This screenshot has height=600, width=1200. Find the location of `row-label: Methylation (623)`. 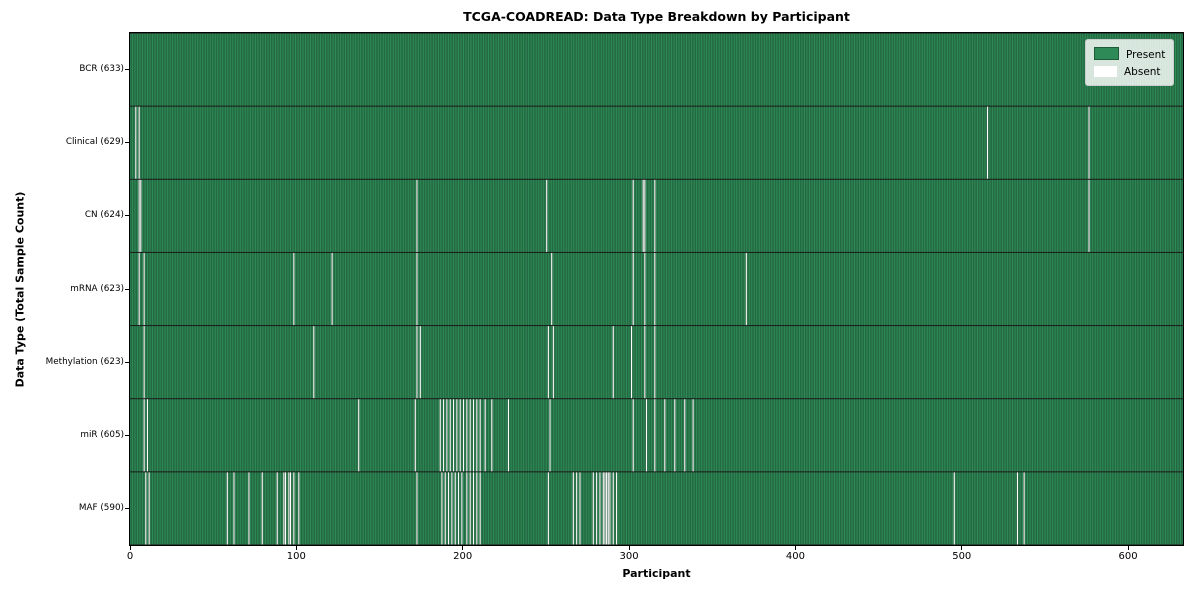

row-label: Methylation (623) is located at coordinates (84, 361).